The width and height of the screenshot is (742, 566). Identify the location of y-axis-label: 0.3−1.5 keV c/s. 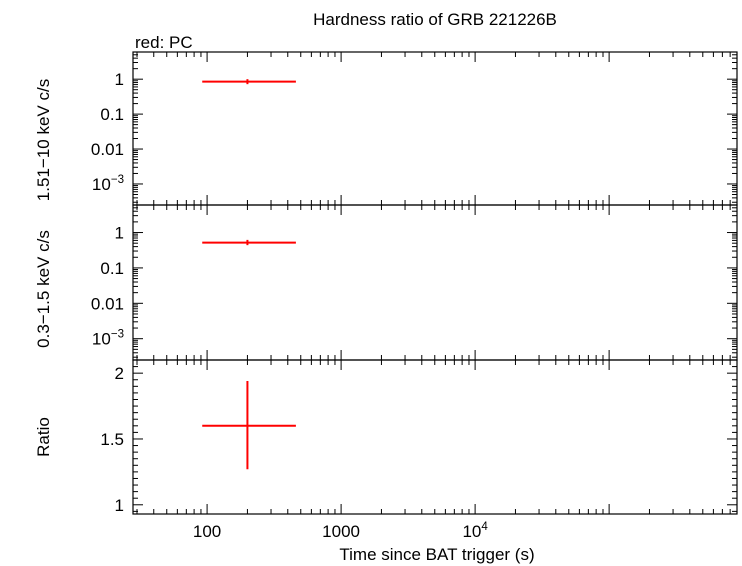
(43, 289).